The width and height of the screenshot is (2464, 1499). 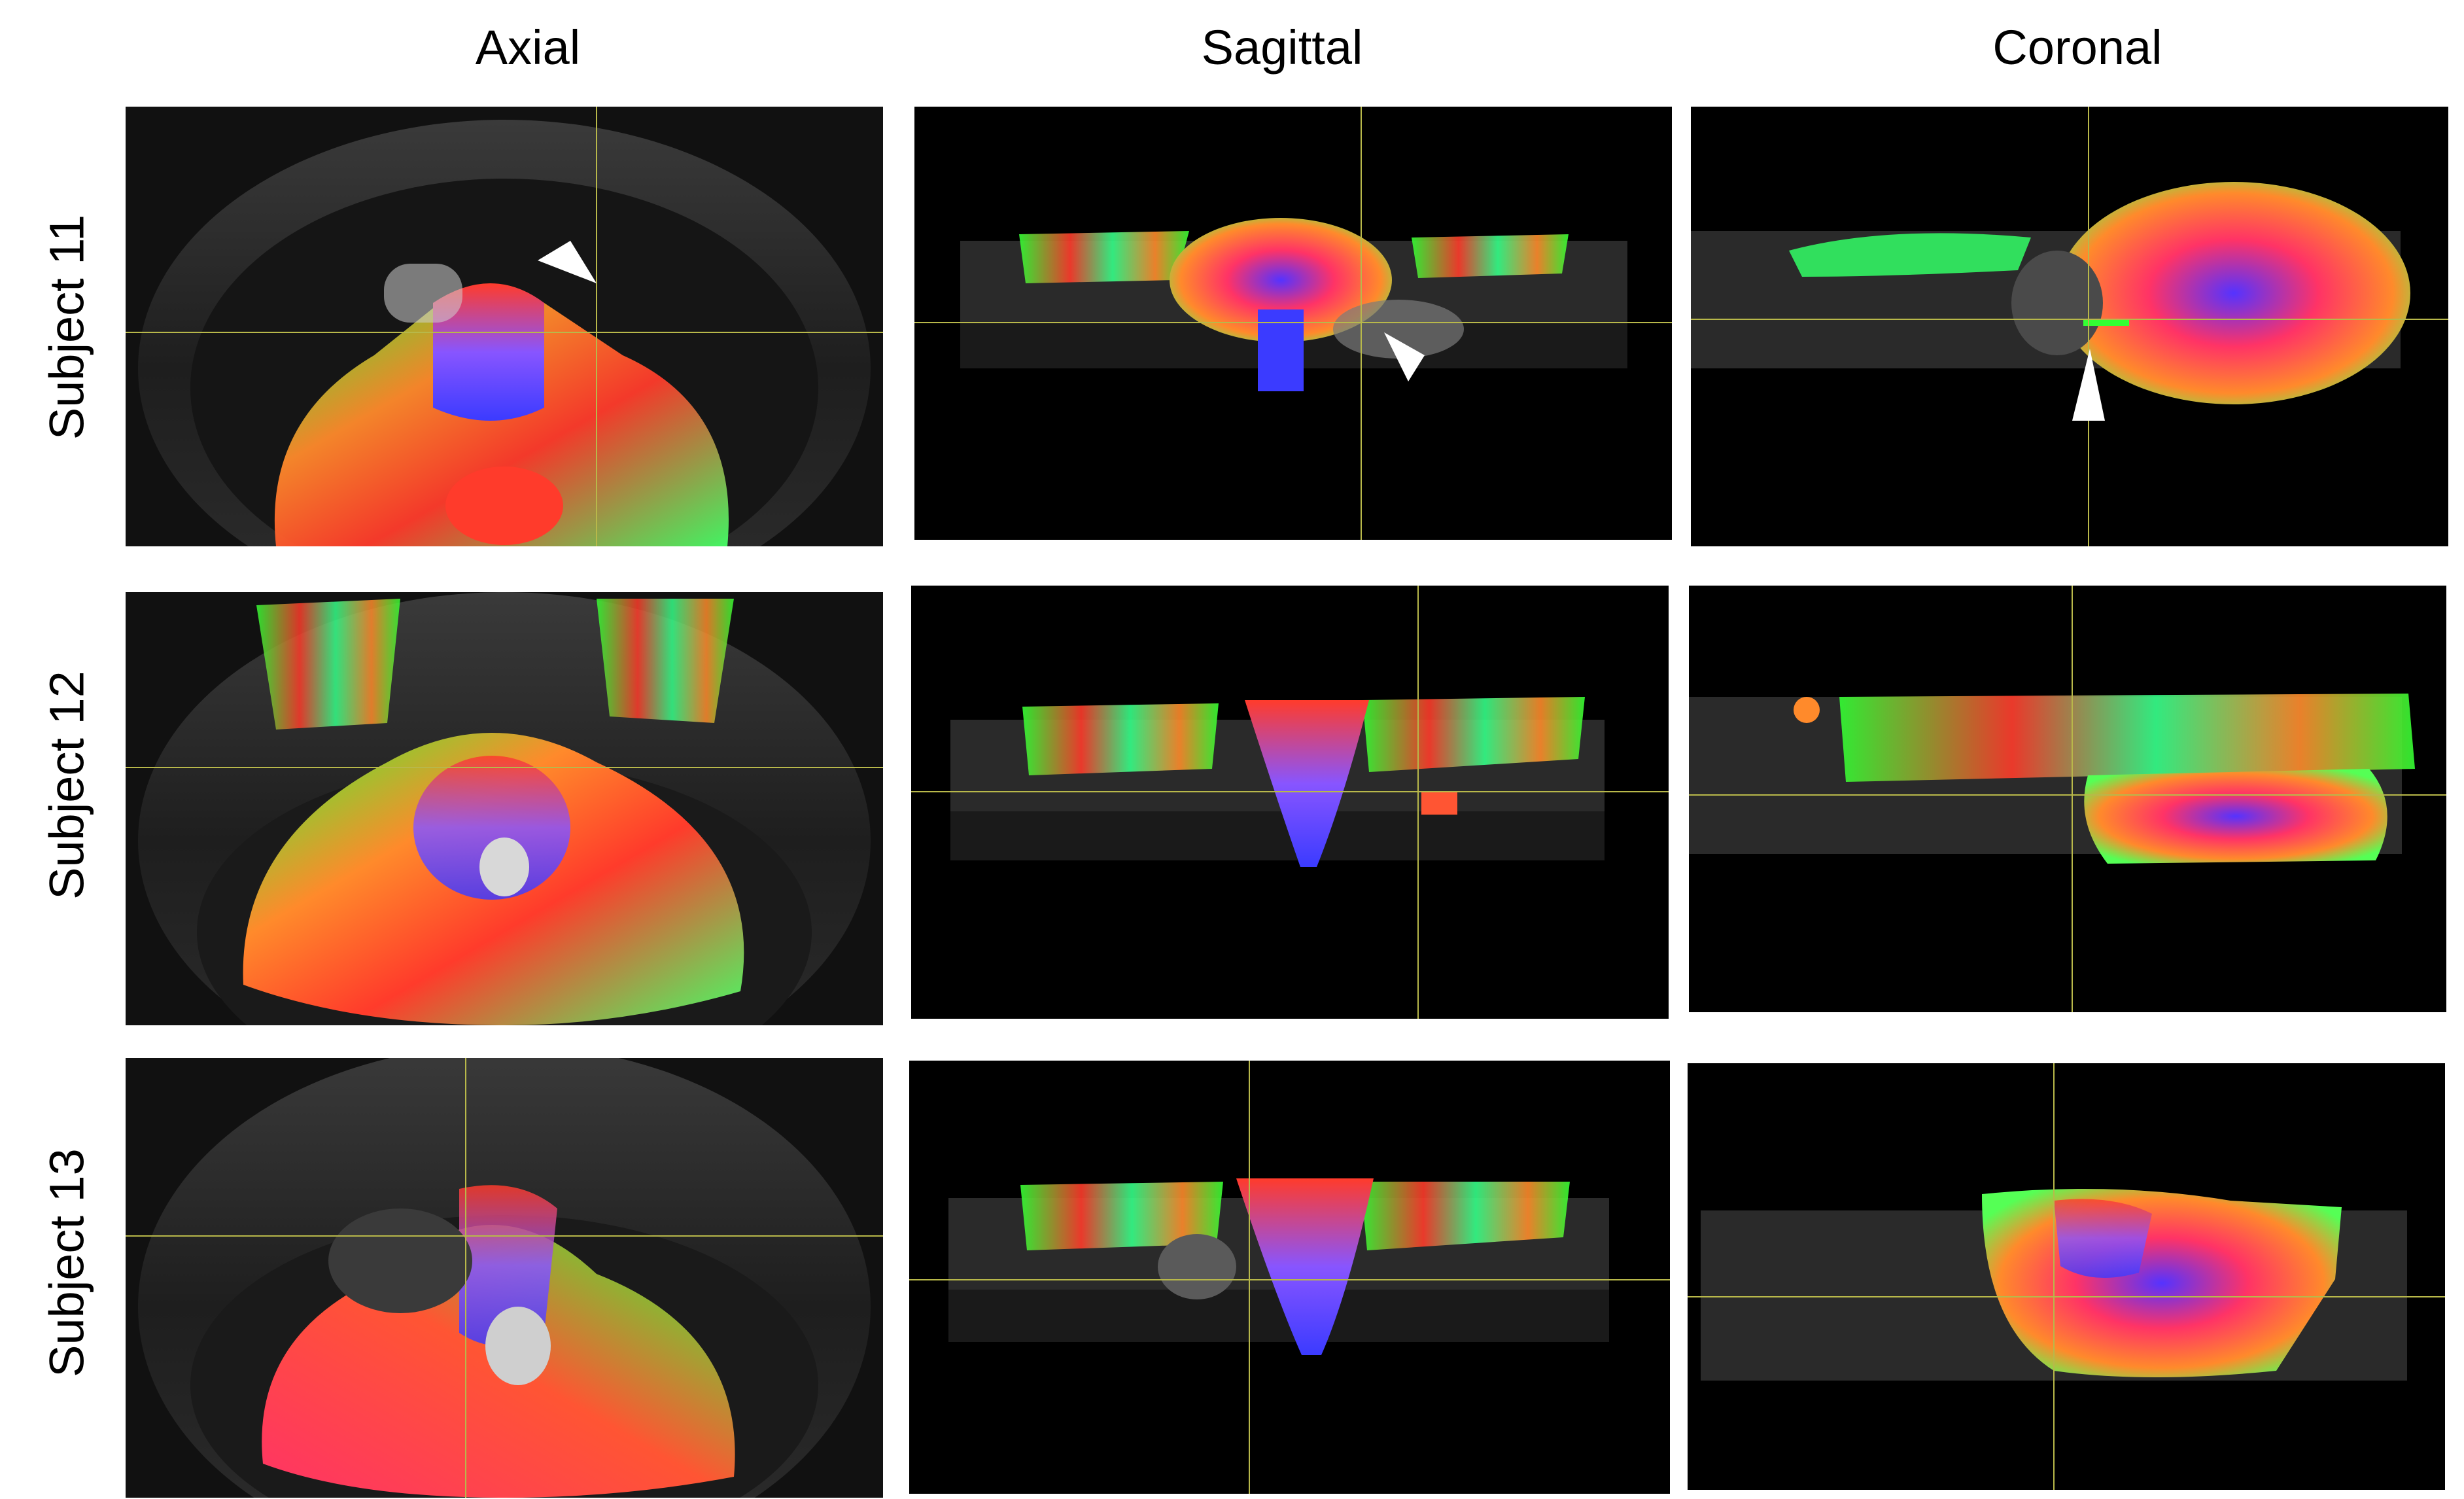 I want to click on panel-s12-sagittal, so click(x=1290, y=802).